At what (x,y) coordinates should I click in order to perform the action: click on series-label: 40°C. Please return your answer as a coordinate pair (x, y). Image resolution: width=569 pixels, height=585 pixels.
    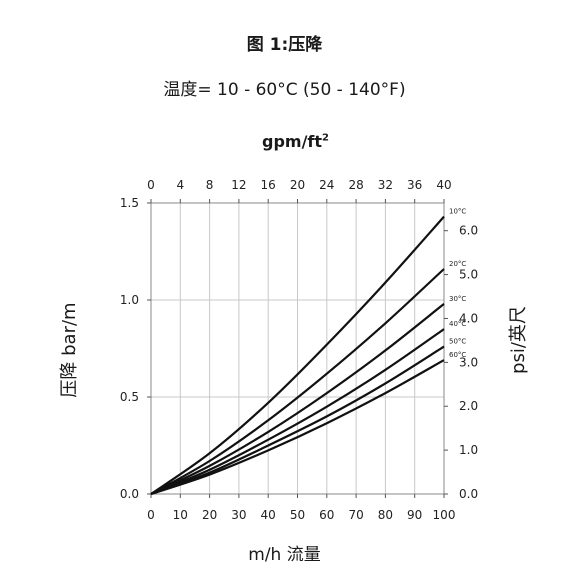
    Looking at the image, I should click on (457, 324).